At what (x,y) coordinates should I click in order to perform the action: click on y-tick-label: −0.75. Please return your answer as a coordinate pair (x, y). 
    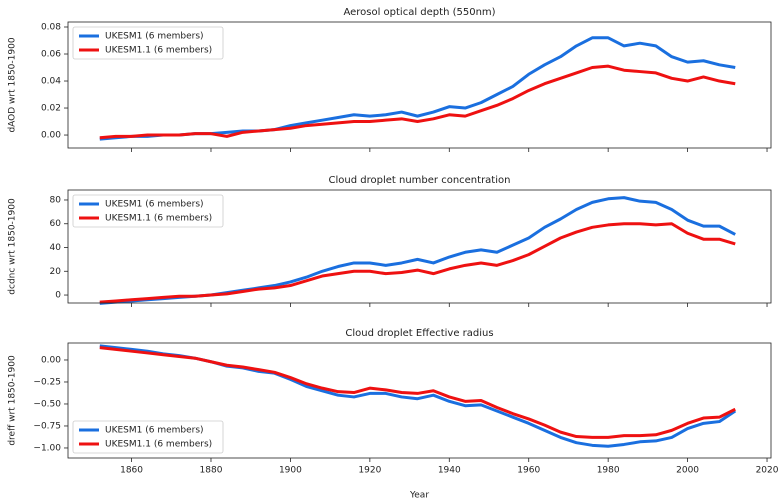
    Looking at the image, I should click on (47, 426).